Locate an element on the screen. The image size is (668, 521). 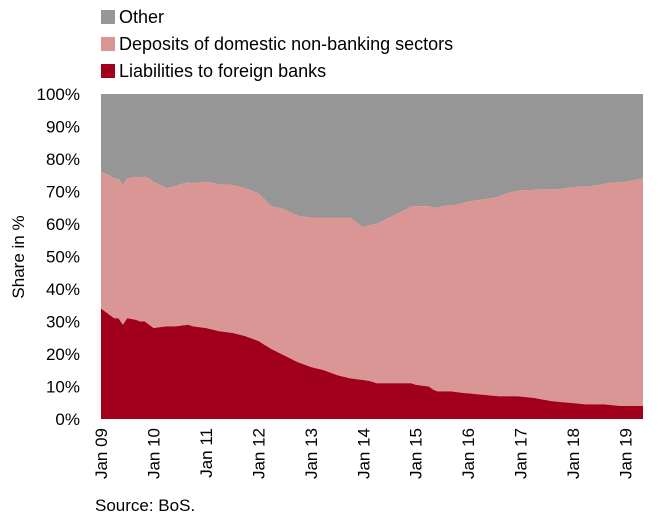
y-tick-label: 90% is located at coordinates (63, 127).